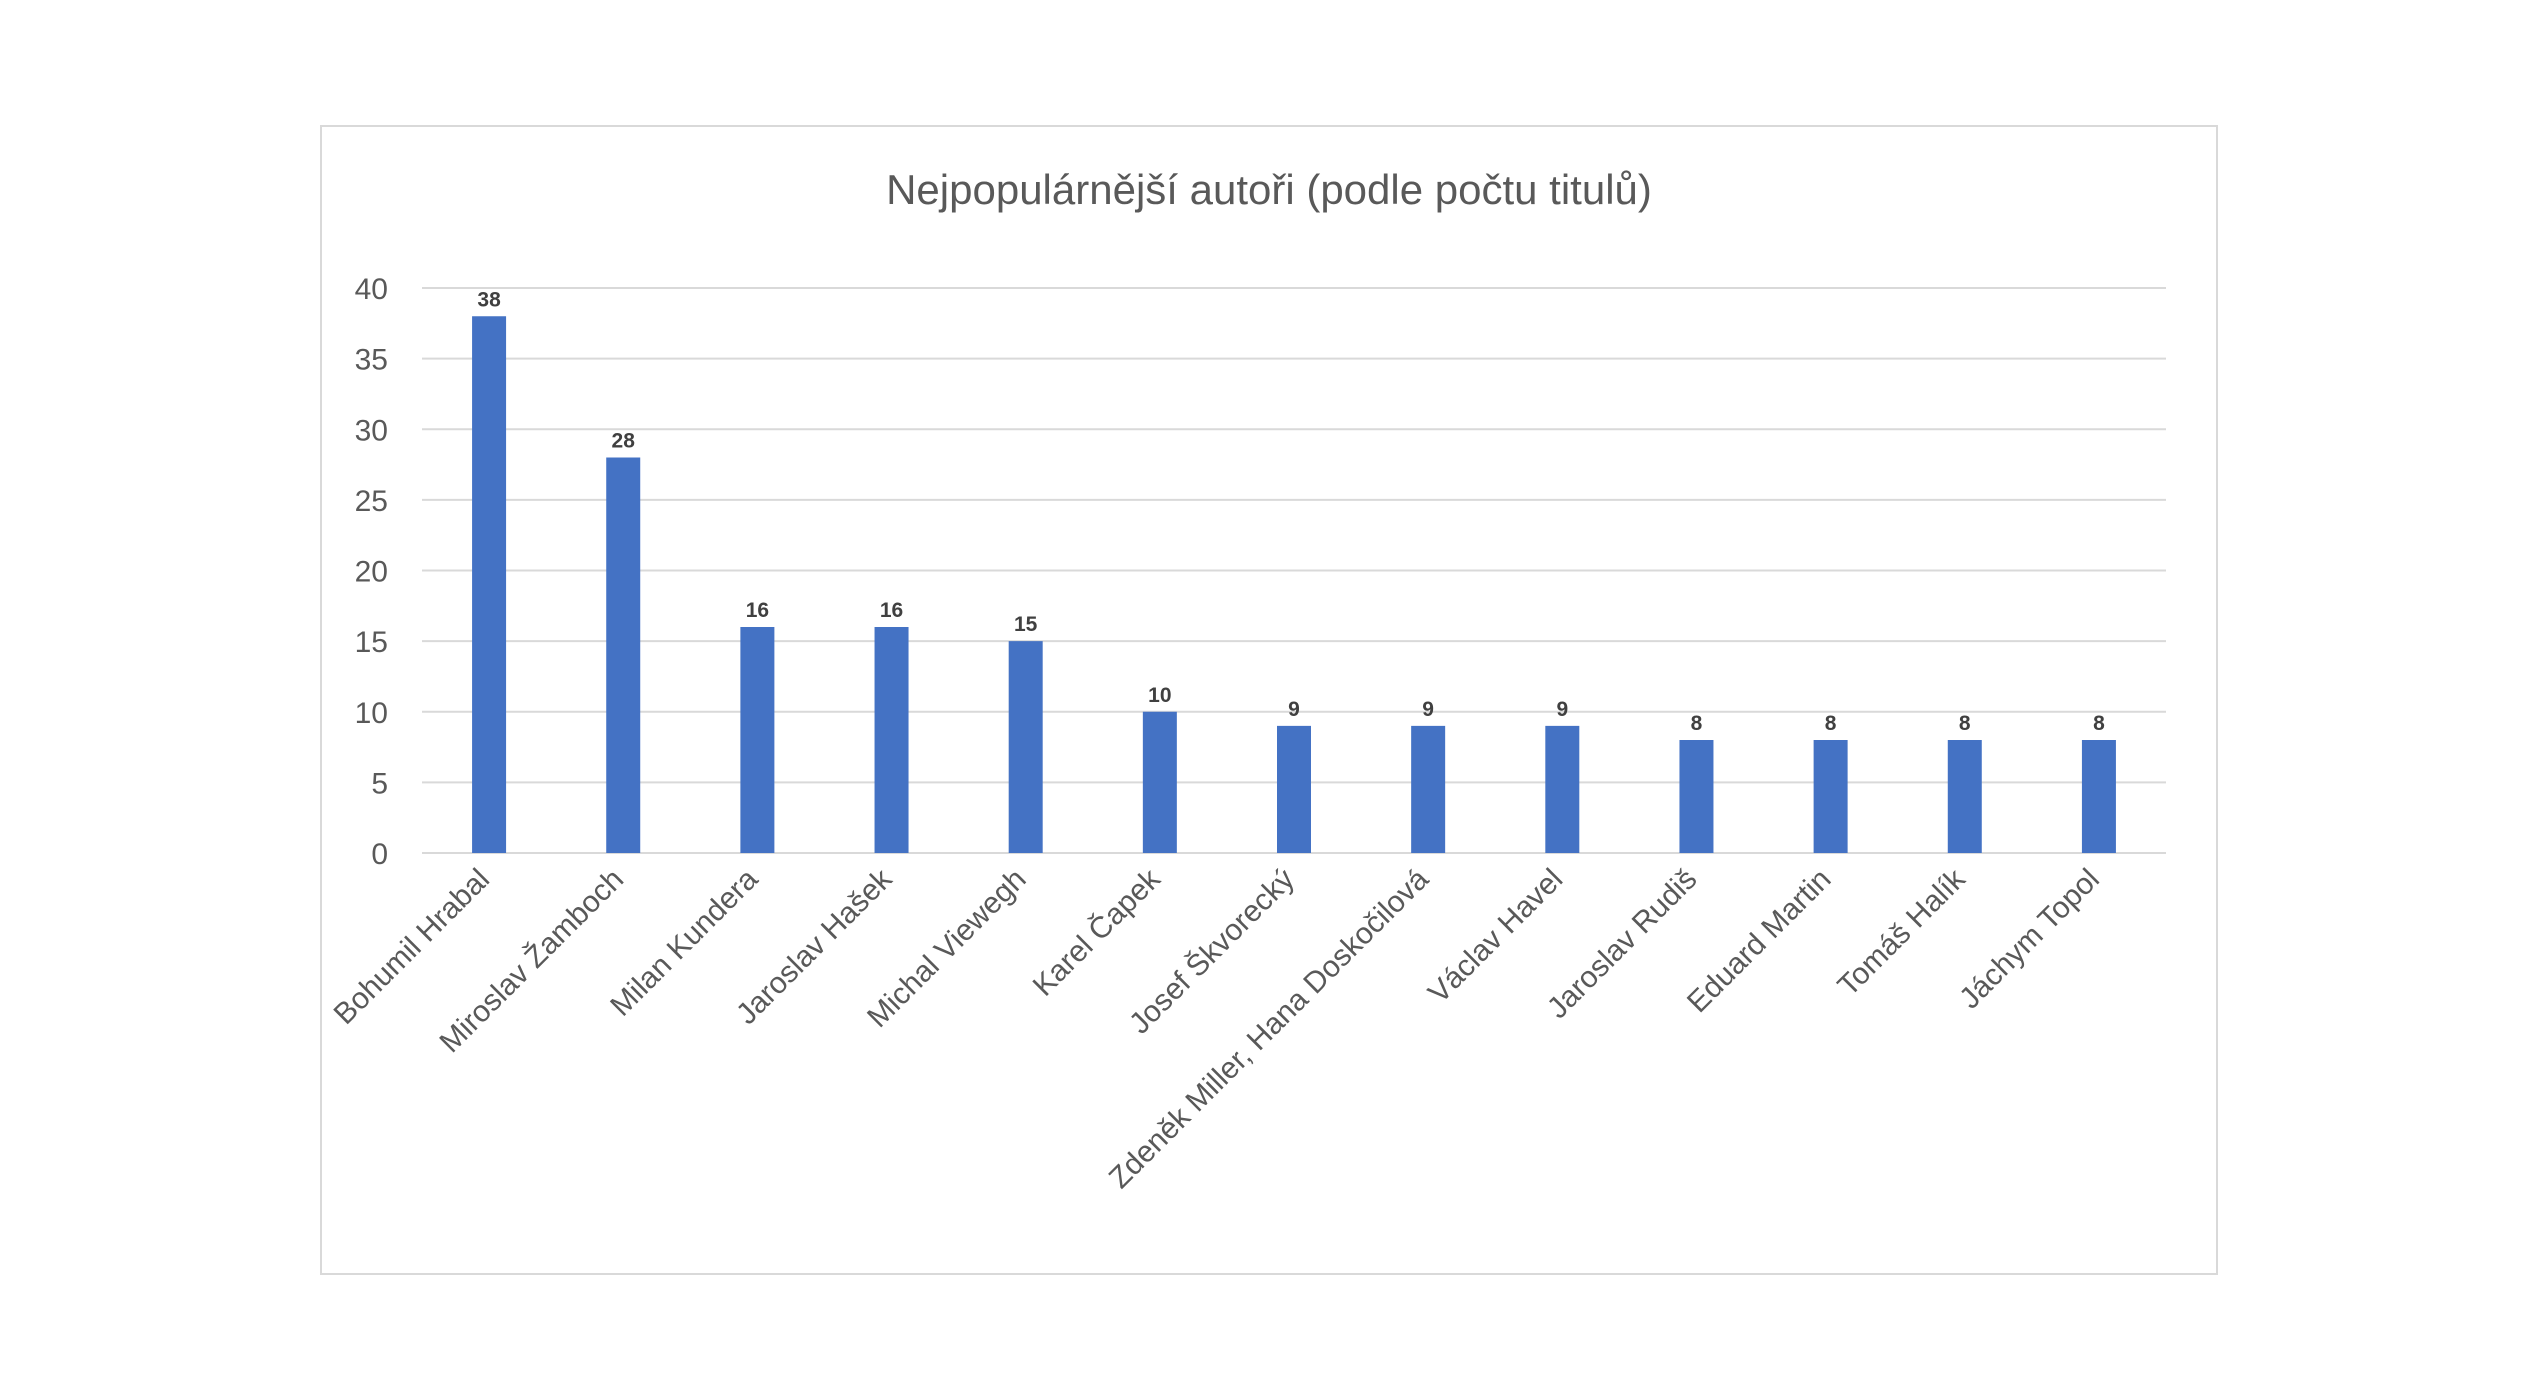  I want to click on x-category-label: Václav Havel, so click(1495, 936).